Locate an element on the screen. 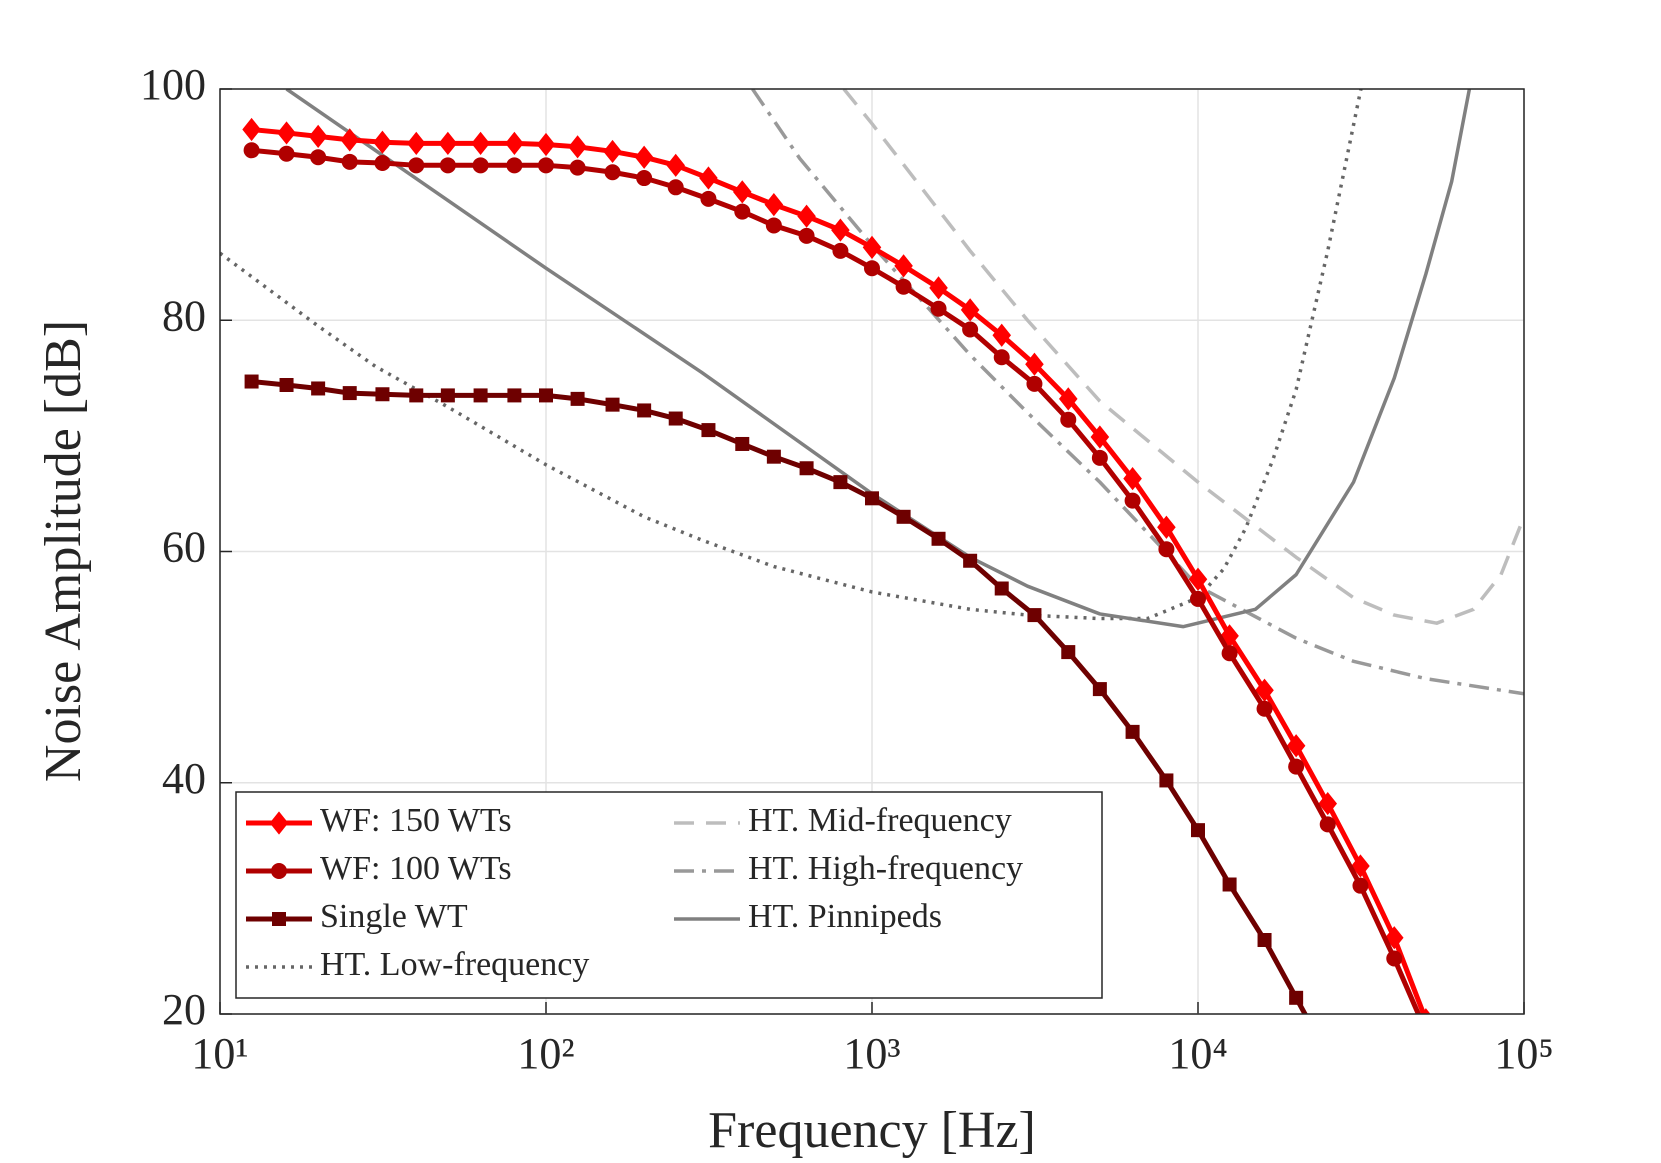 This screenshot has height=1163, width=1661. legend-label: HT. Low-frequency is located at coordinates (454, 964).